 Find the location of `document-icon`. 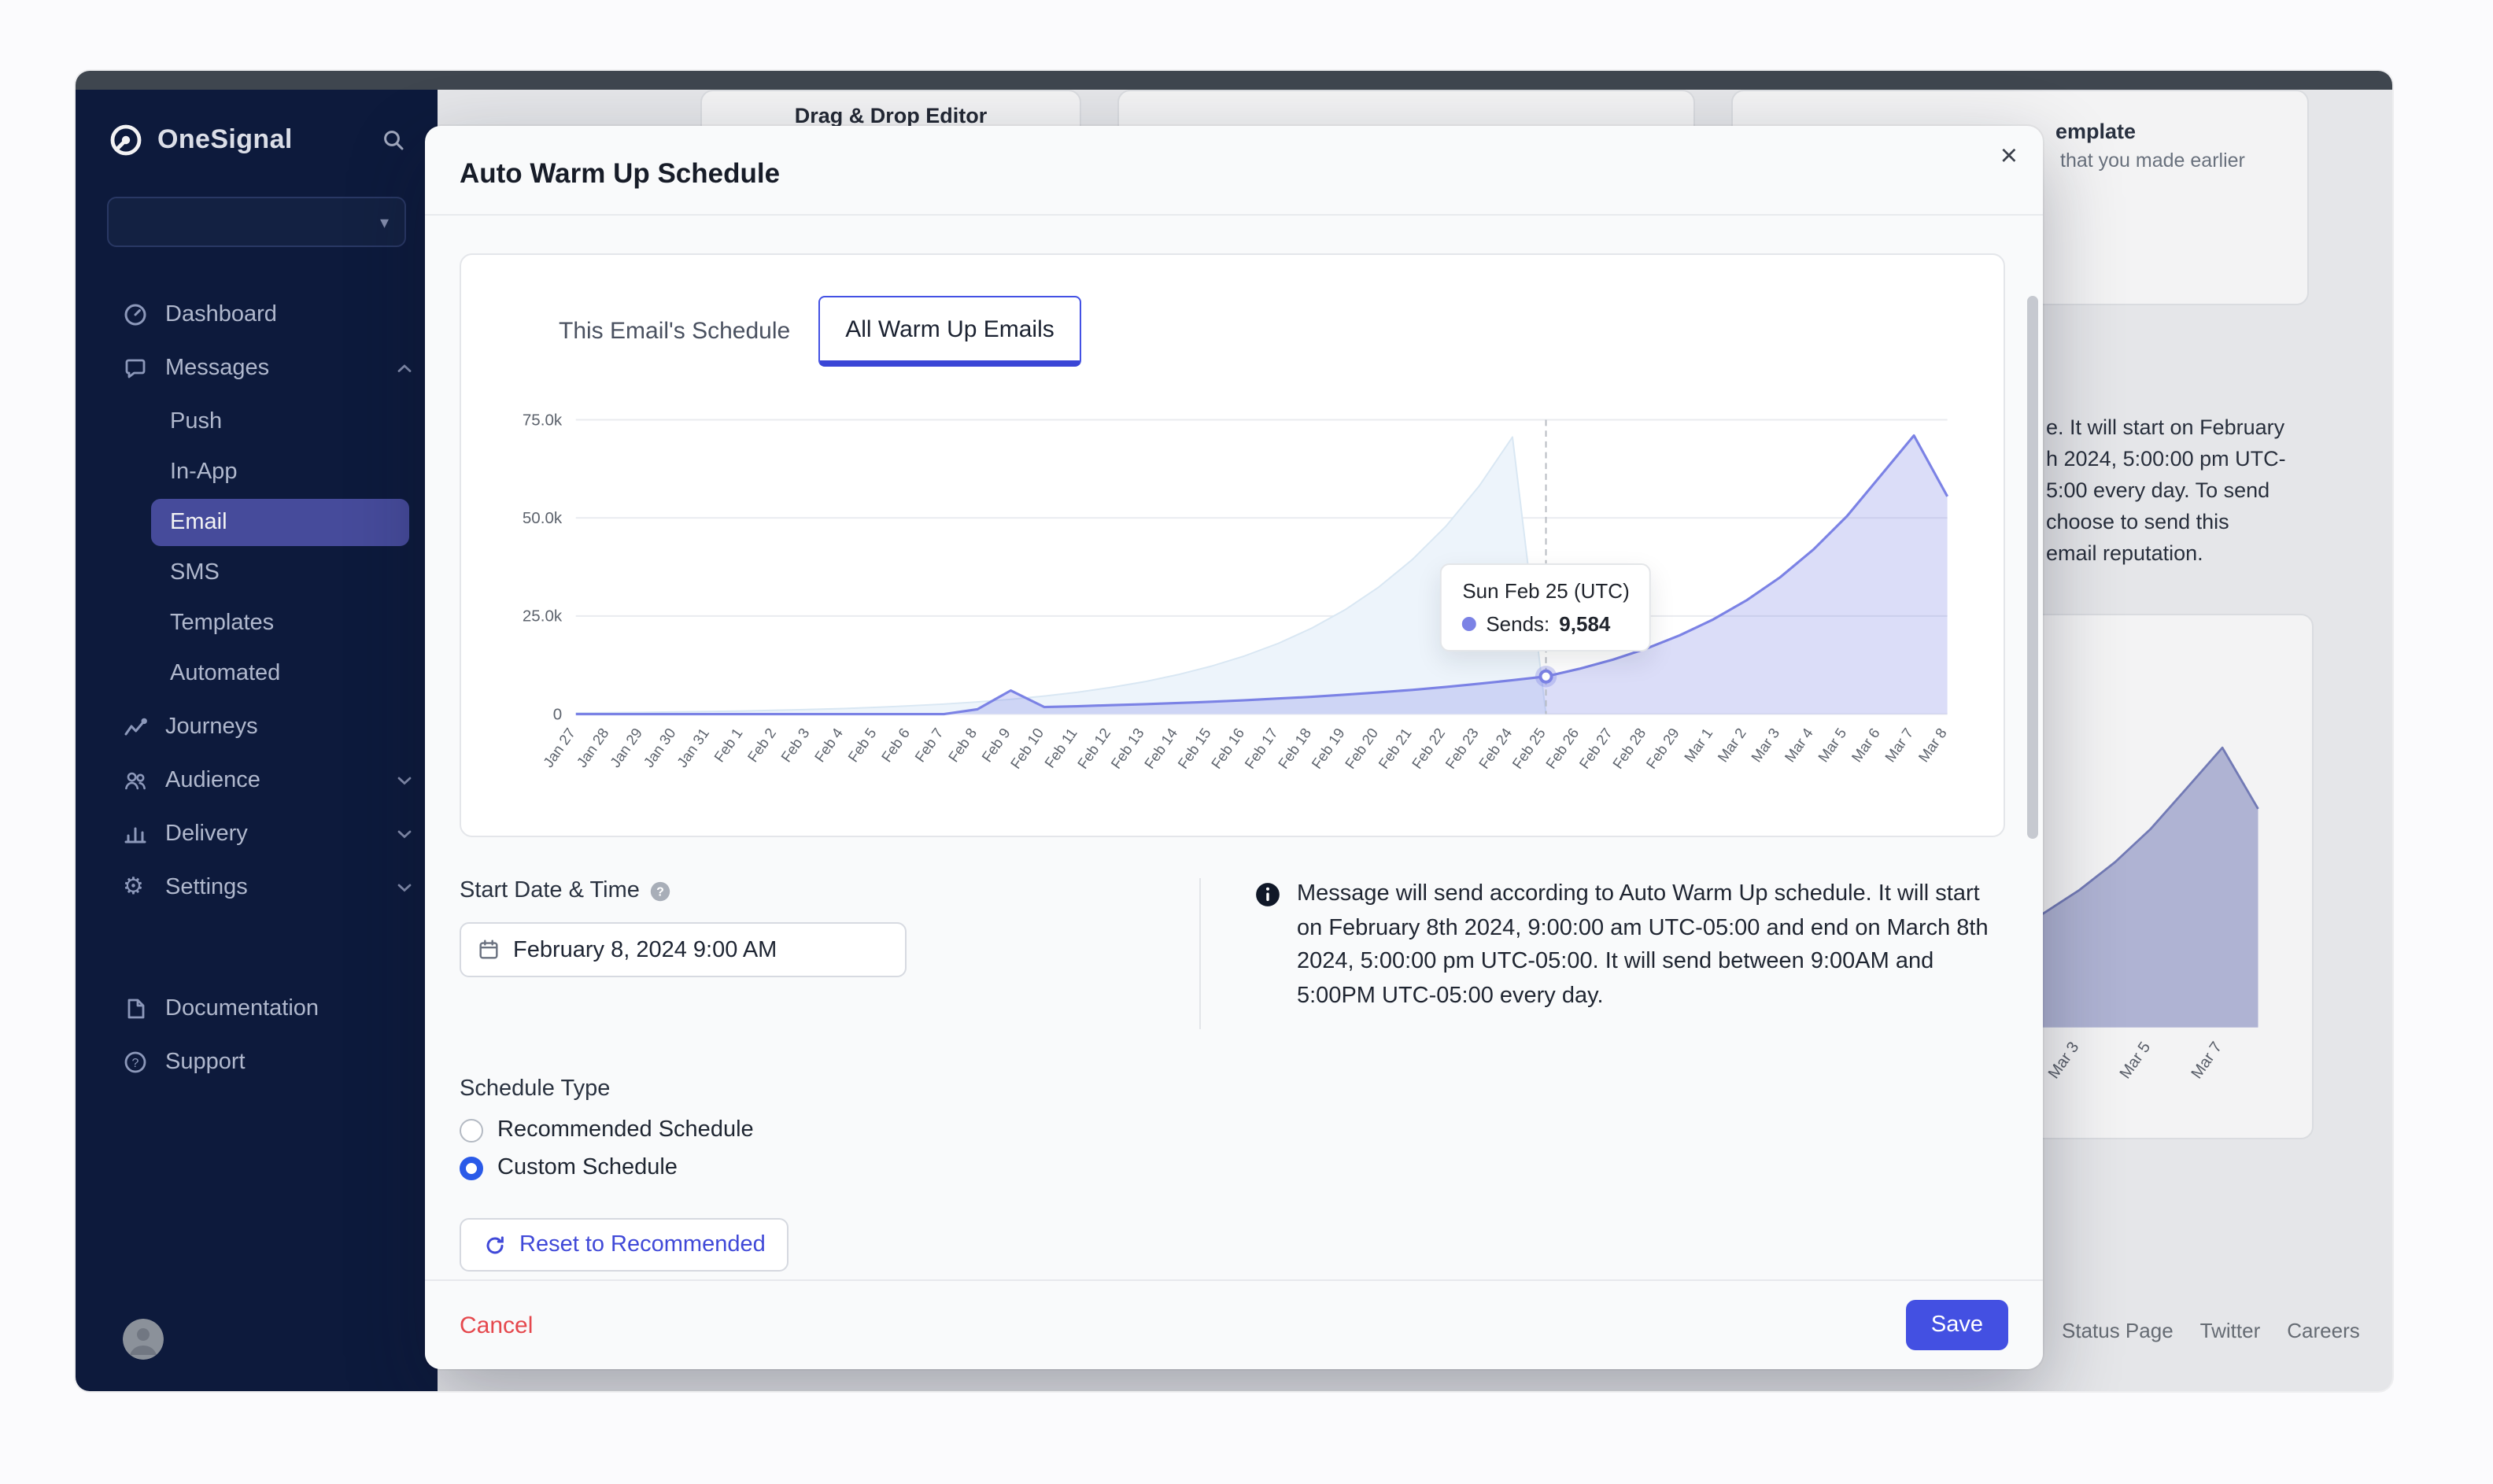

document-icon is located at coordinates (135, 1008).